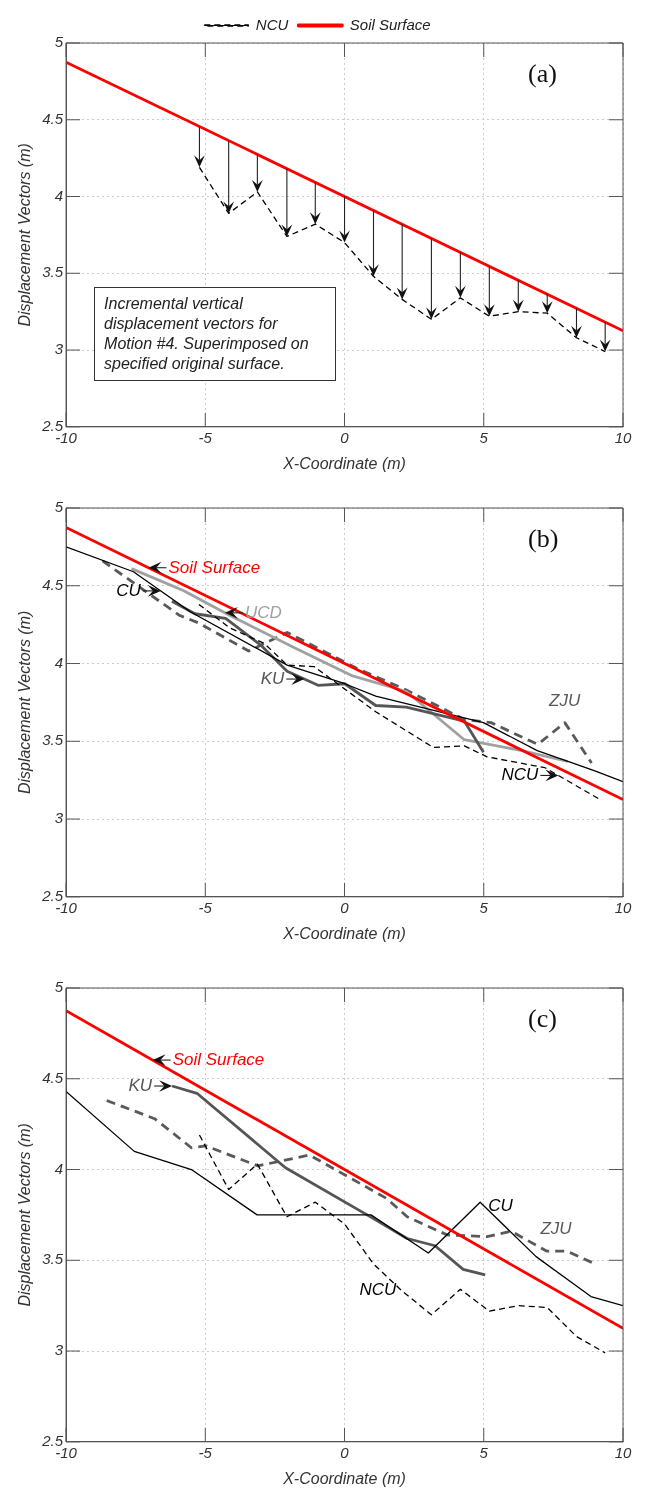 The width and height of the screenshot is (661, 1510). I want to click on annotation: Incremental vertical displacement vectors for Motion #4. Superimposed on specified original surface., so click(215, 333).